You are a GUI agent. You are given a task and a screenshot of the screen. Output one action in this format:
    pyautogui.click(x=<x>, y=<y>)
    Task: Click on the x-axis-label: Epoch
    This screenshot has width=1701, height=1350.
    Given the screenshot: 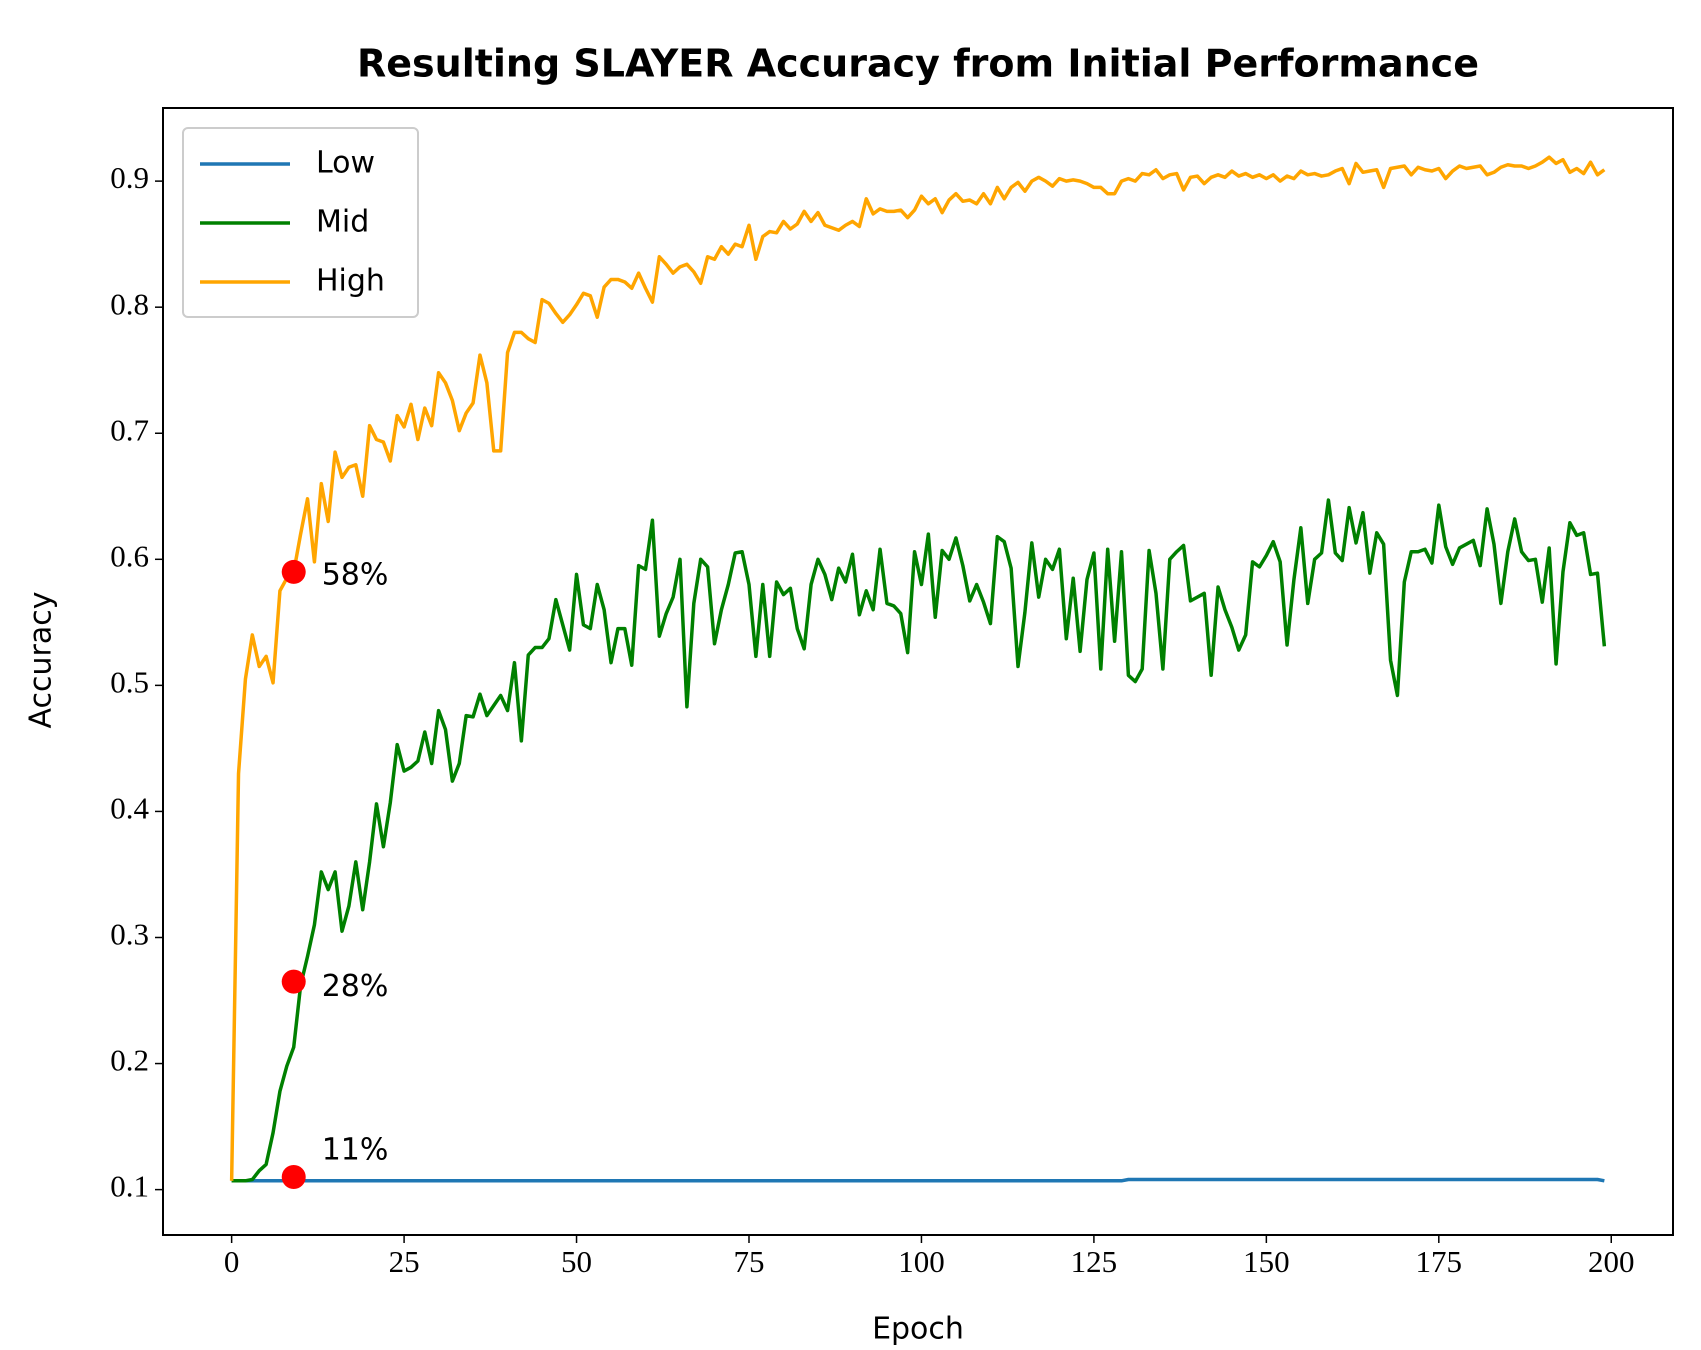 What is the action you would take?
    pyautogui.click(x=918, y=1329)
    